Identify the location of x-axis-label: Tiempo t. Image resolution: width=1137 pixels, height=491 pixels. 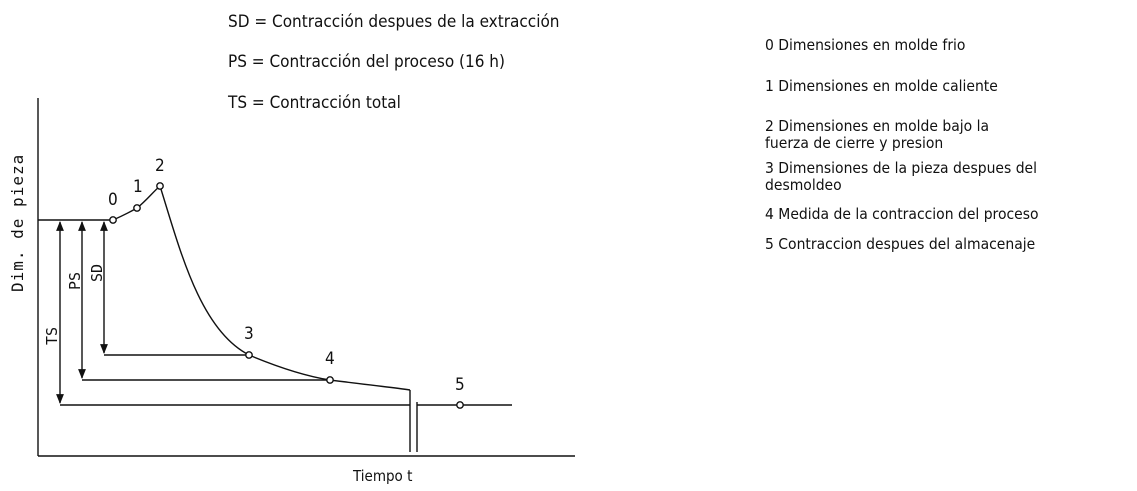
(383, 476).